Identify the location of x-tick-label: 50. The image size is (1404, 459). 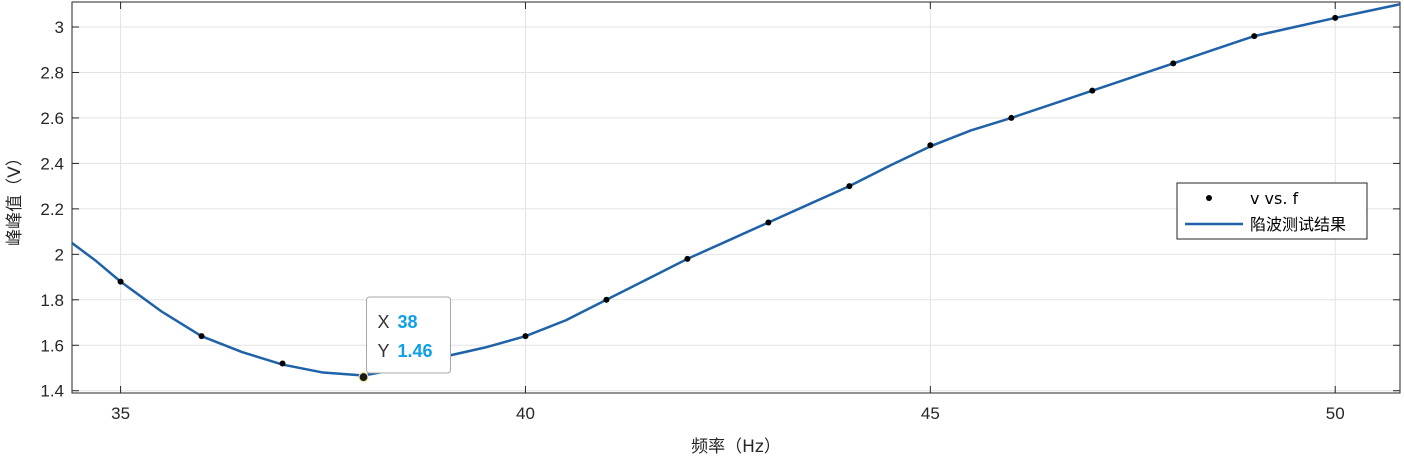
(1335, 413).